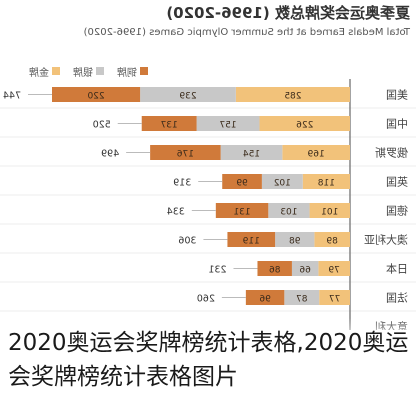 The height and width of the screenshot is (400, 416). I want to click on data-label-silver-russia: 154, so click(251, 155).